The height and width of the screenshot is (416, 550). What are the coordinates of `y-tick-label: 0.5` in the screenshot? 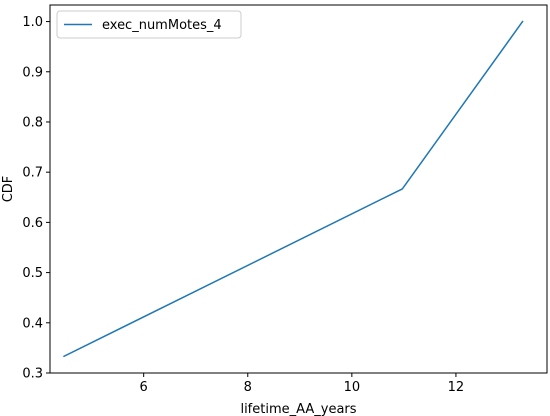 It's located at (32, 273).